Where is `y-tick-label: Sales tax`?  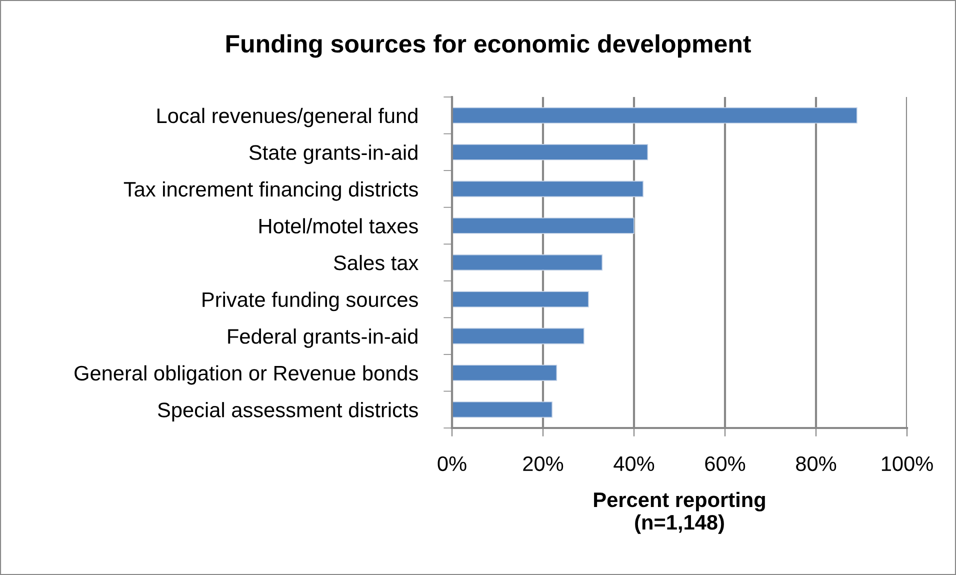 y-tick-label: Sales tax is located at coordinates (376, 262).